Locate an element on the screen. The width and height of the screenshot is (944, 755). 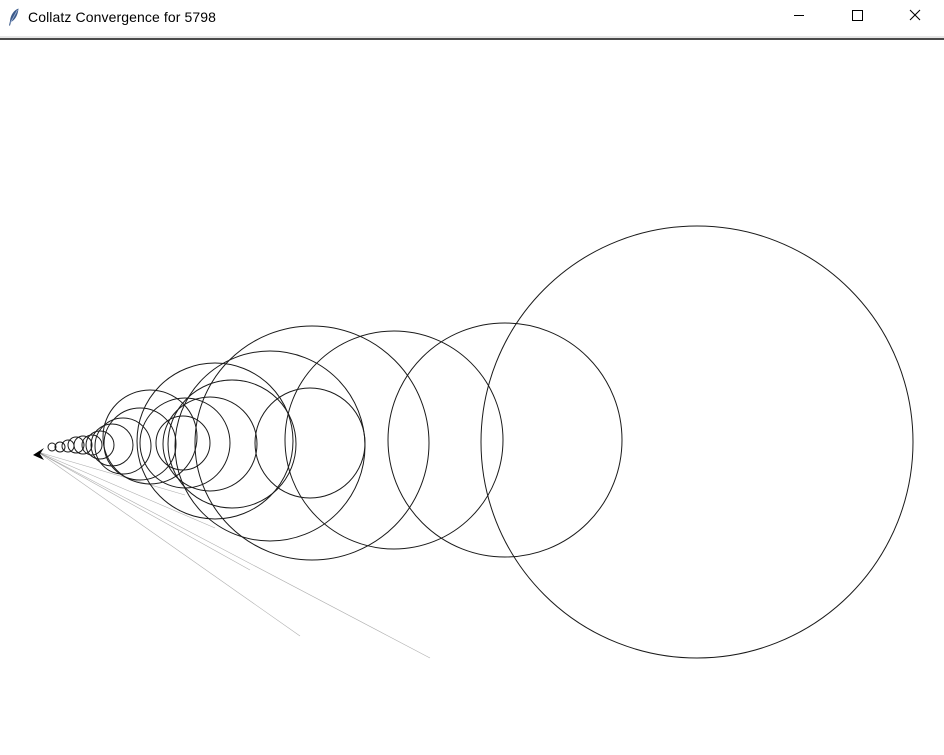
minimize-button is located at coordinates (799, 16).